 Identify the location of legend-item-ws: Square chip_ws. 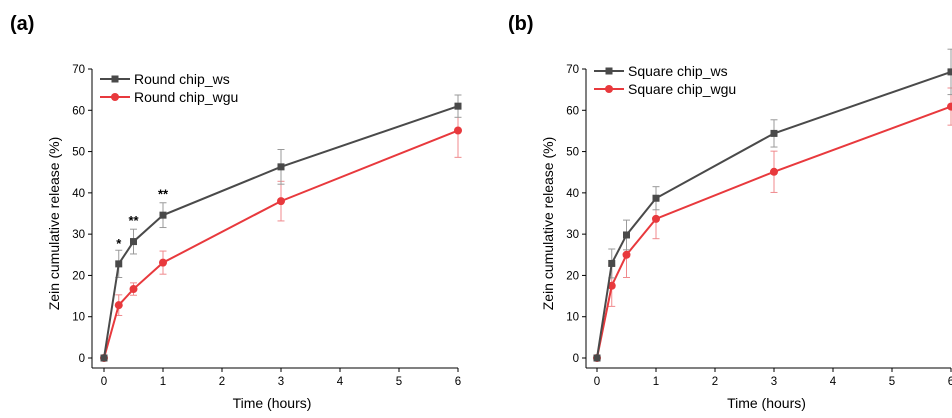
(661, 71).